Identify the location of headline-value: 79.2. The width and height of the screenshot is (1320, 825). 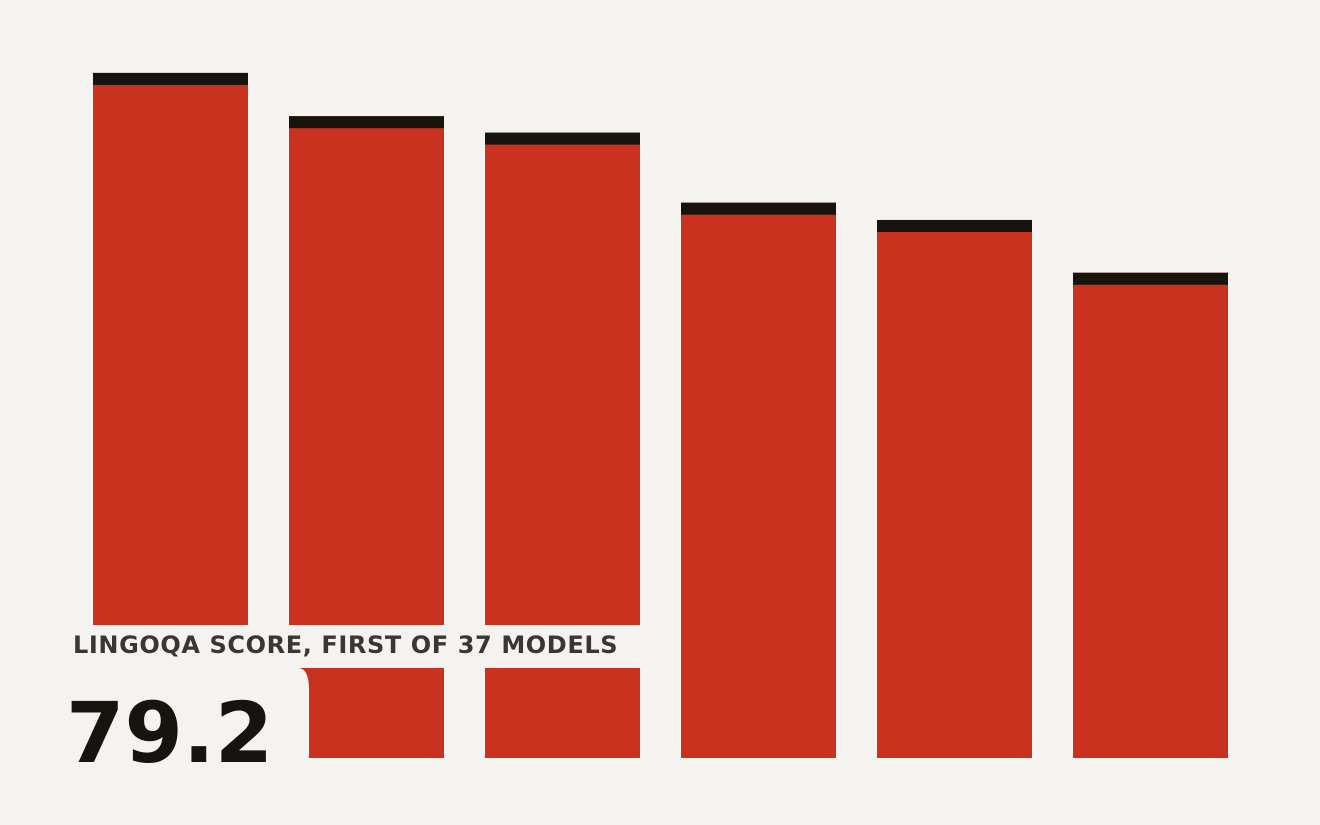
(169, 733).